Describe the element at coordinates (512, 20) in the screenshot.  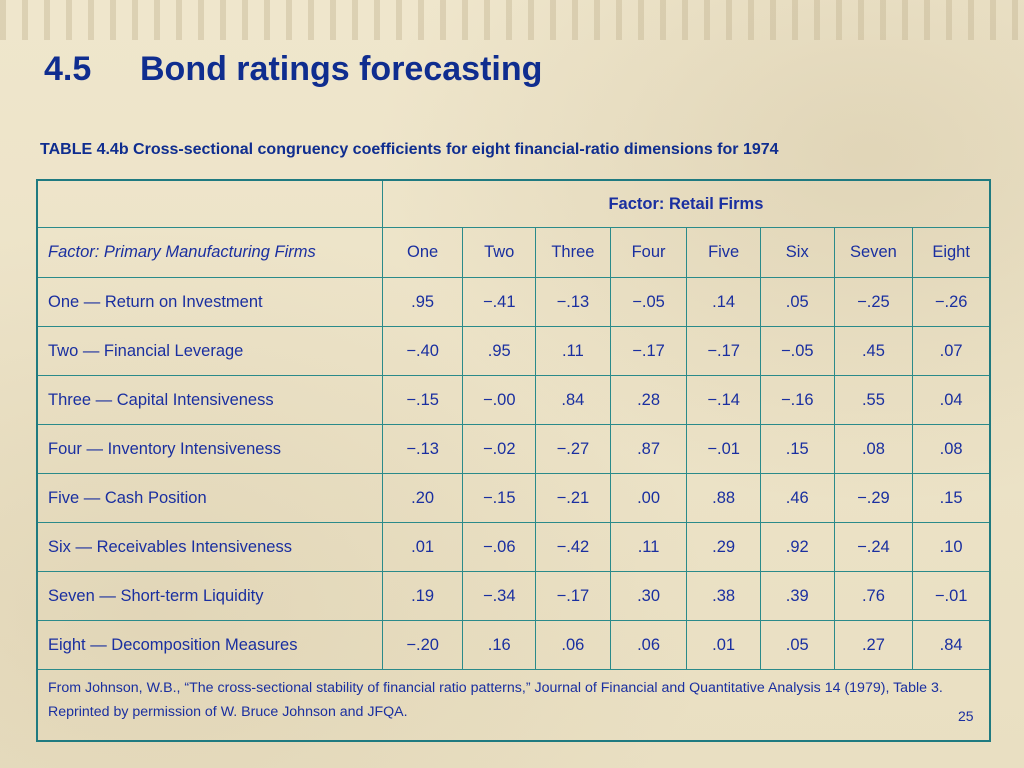
I see `decorative-top-border` at that location.